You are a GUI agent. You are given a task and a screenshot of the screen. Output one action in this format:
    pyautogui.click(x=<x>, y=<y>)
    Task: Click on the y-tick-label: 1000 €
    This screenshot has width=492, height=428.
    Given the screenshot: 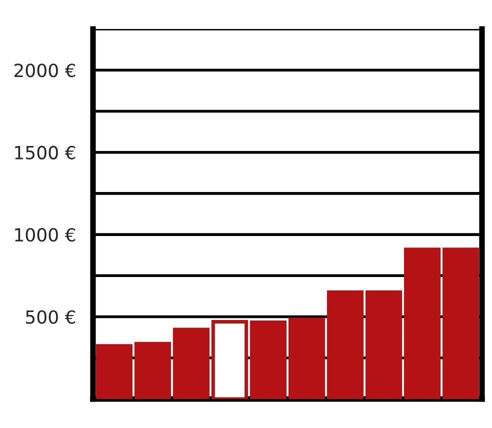 What is the action you would take?
    pyautogui.click(x=45, y=235)
    